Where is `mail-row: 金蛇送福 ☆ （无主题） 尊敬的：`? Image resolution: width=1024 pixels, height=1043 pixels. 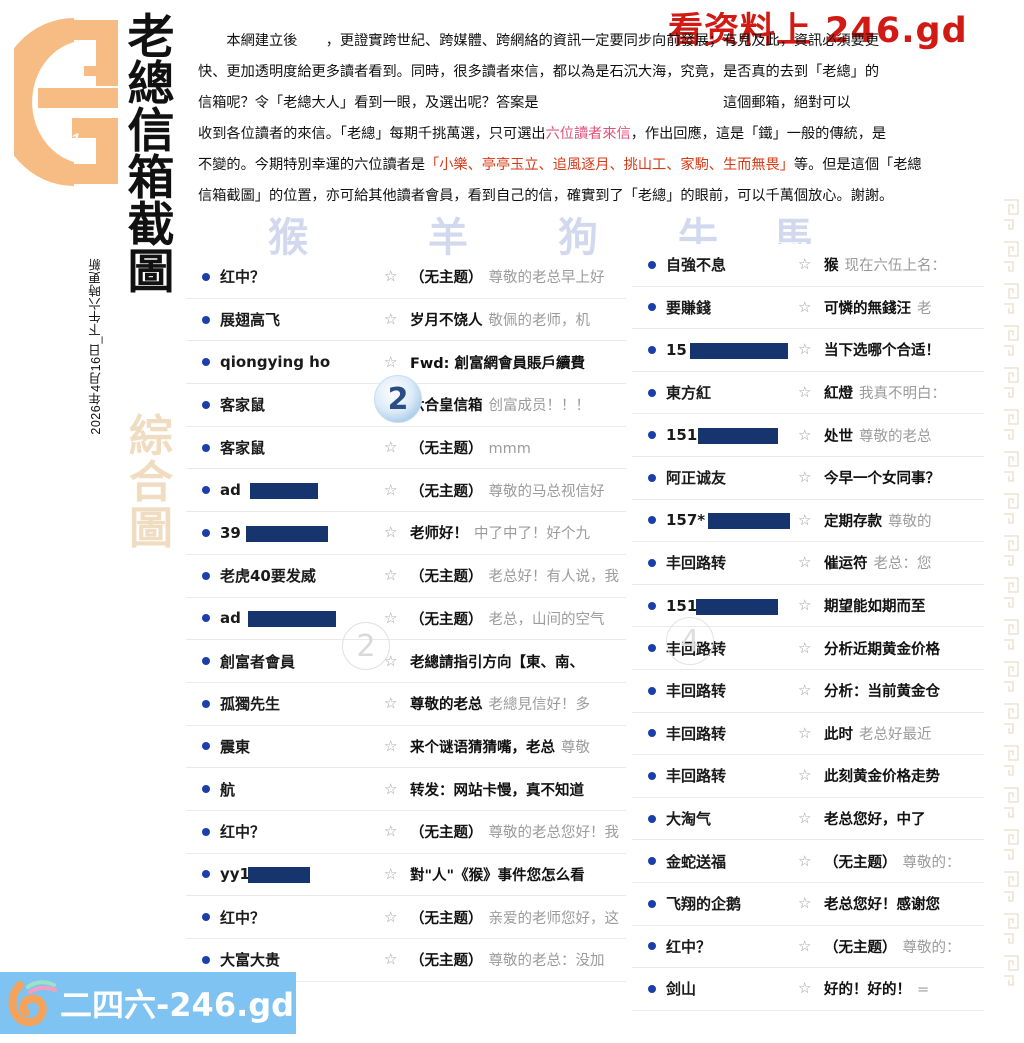
mail-row: 金蛇送福 ☆ （无主题） 尊敬的： is located at coordinates (808, 861).